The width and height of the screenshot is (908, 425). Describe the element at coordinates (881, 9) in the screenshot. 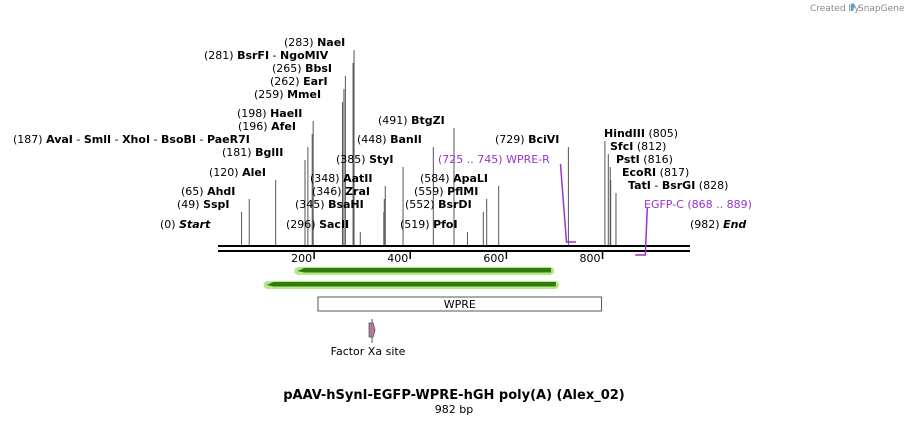

I see `brand-name: SnapGene` at that location.